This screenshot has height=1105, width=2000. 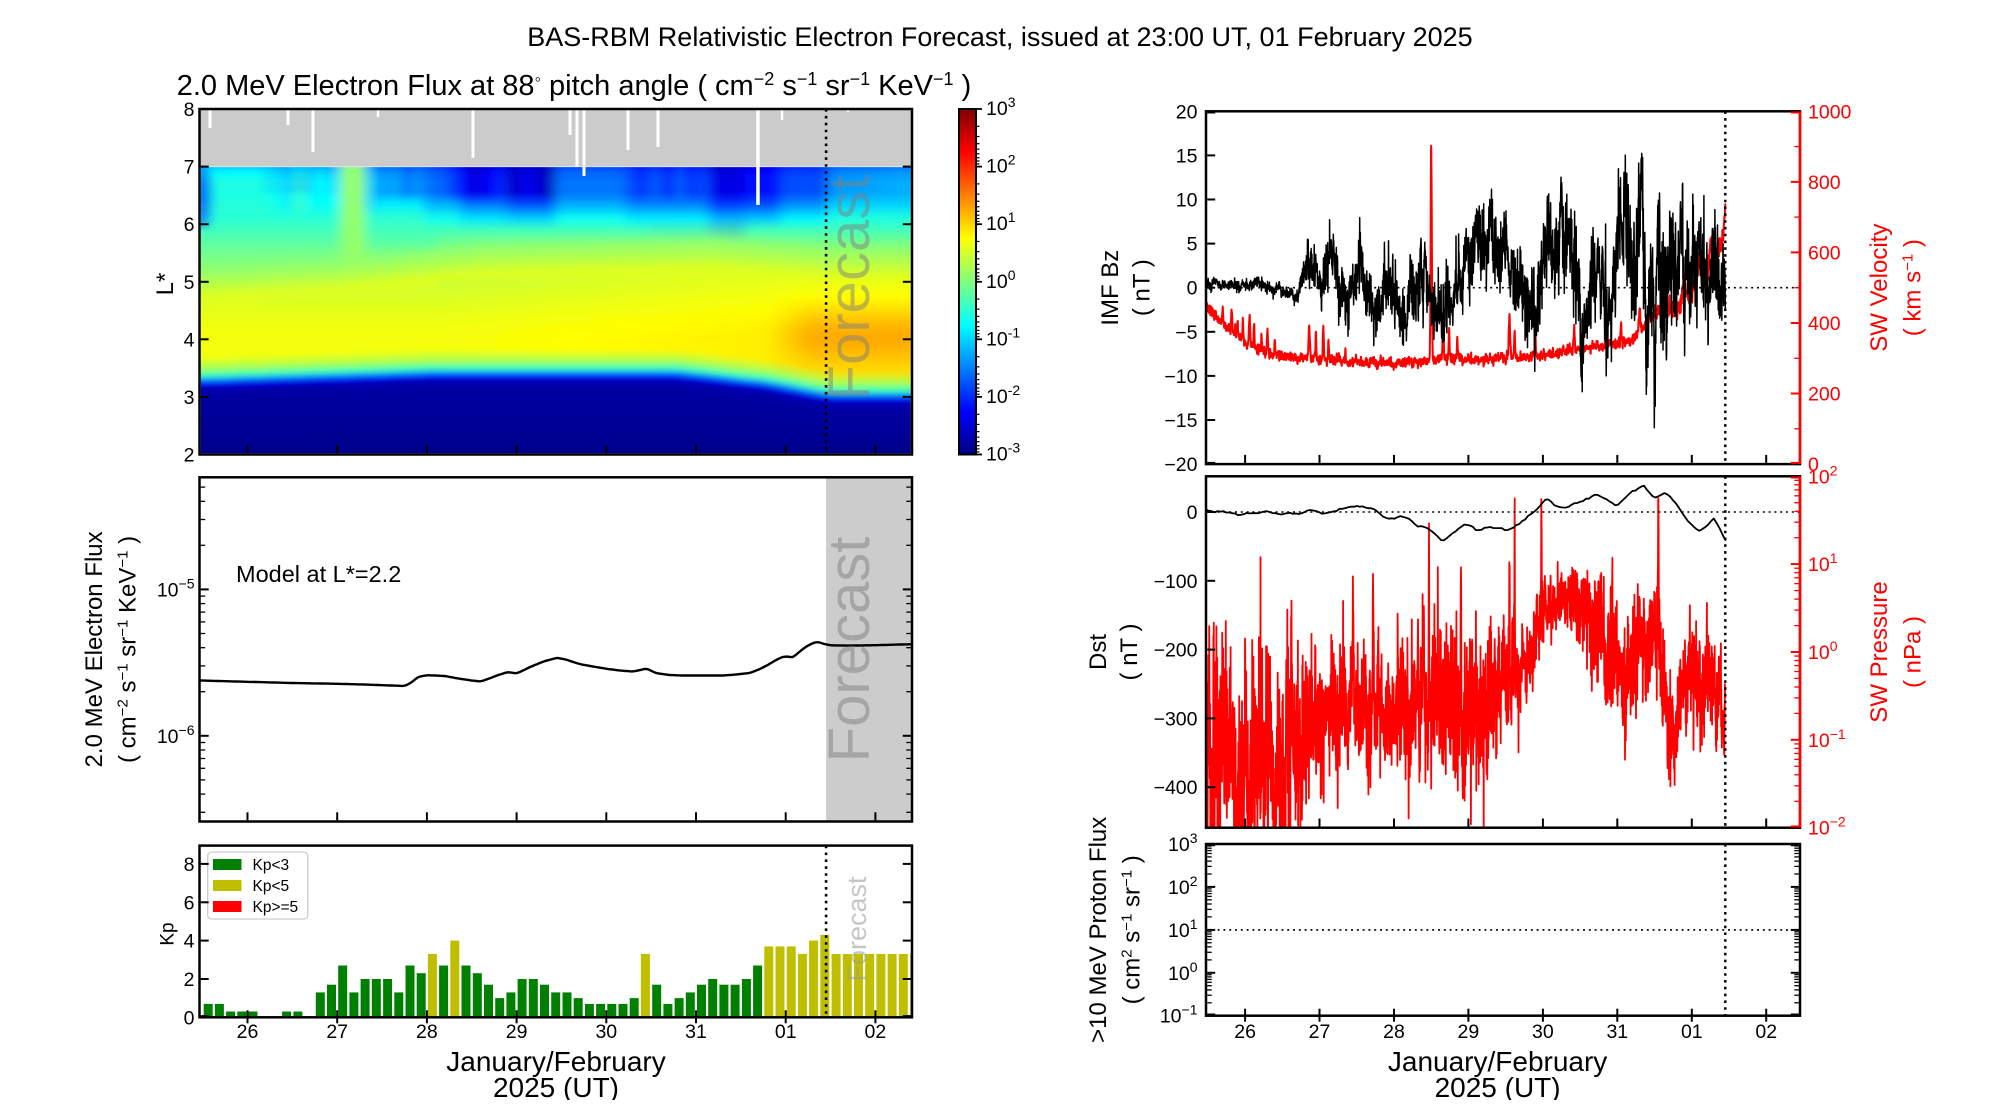 I want to click on svg-text: −5, so click(x=1186, y=333).